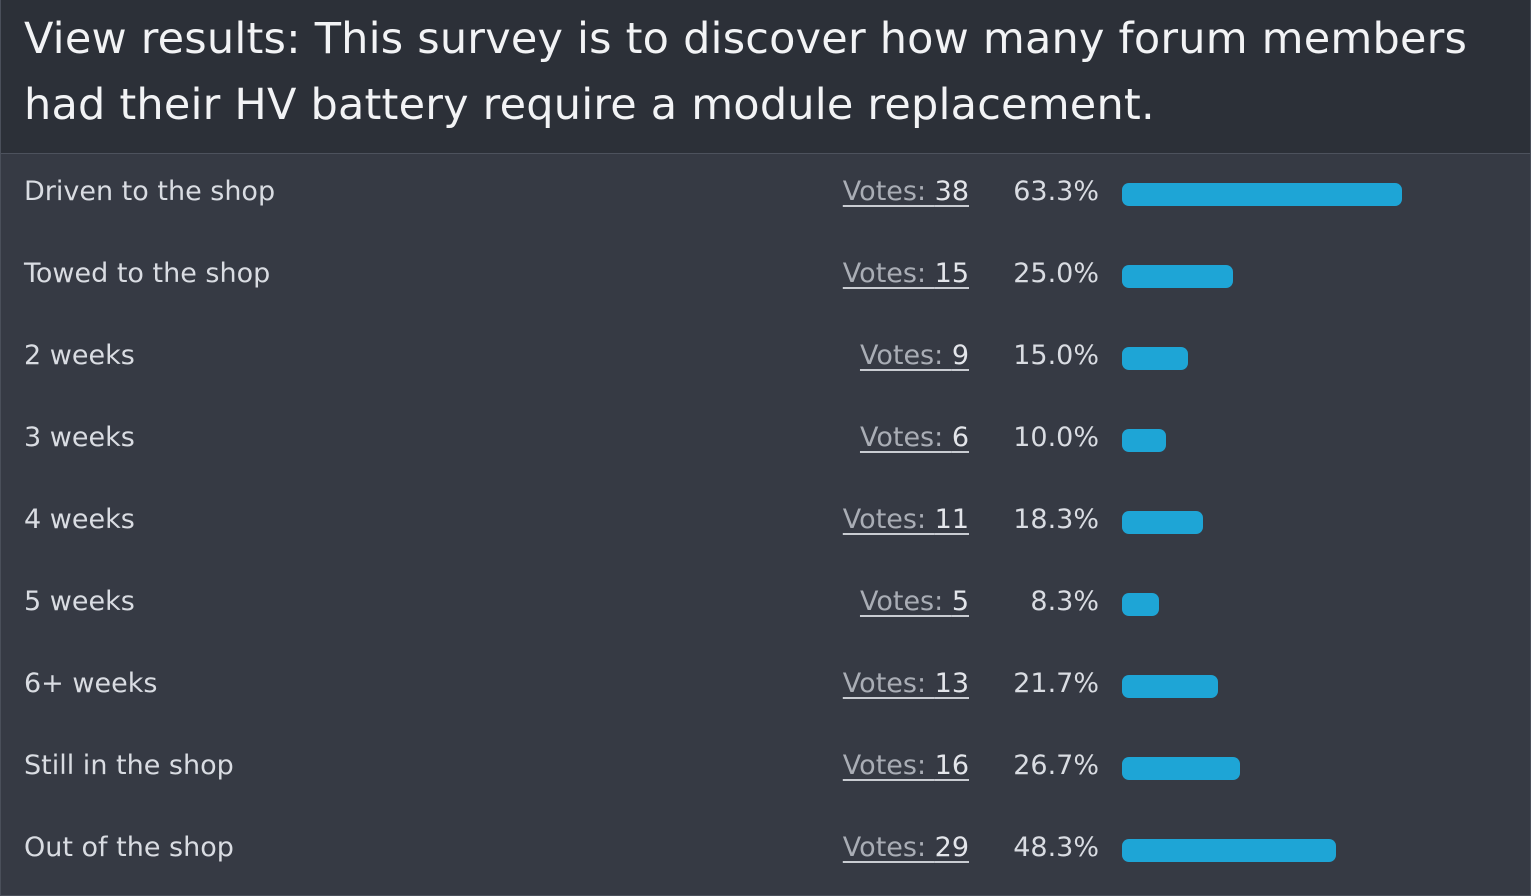 Image resolution: width=1531 pixels, height=896 pixels. Describe the element at coordinates (765, 277) in the screenshot. I see `poll-option-row: Towed to the shop Votes: 15 25.0%` at that location.